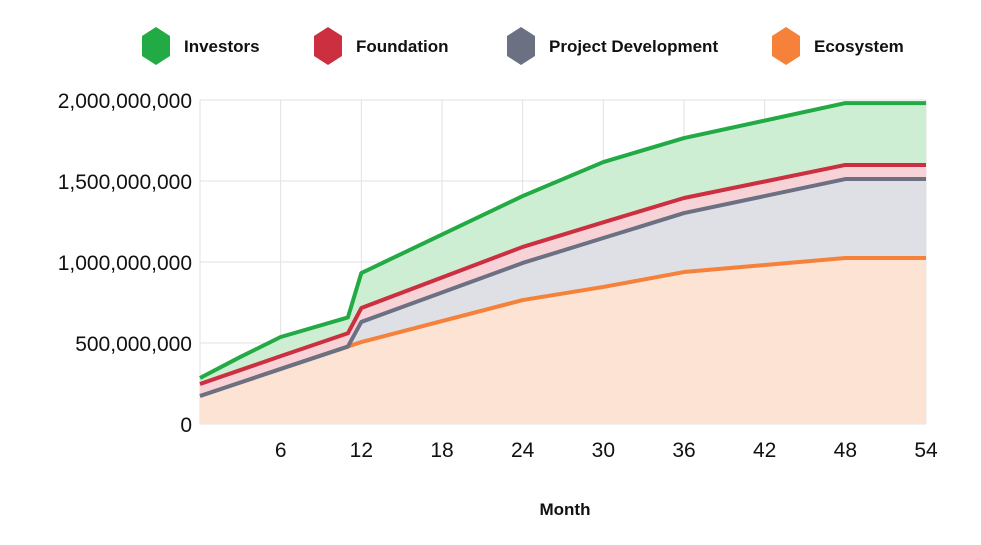 The width and height of the screenshot is (981, 545). I want to click on x-tick-label: 54, so click(926, 450).